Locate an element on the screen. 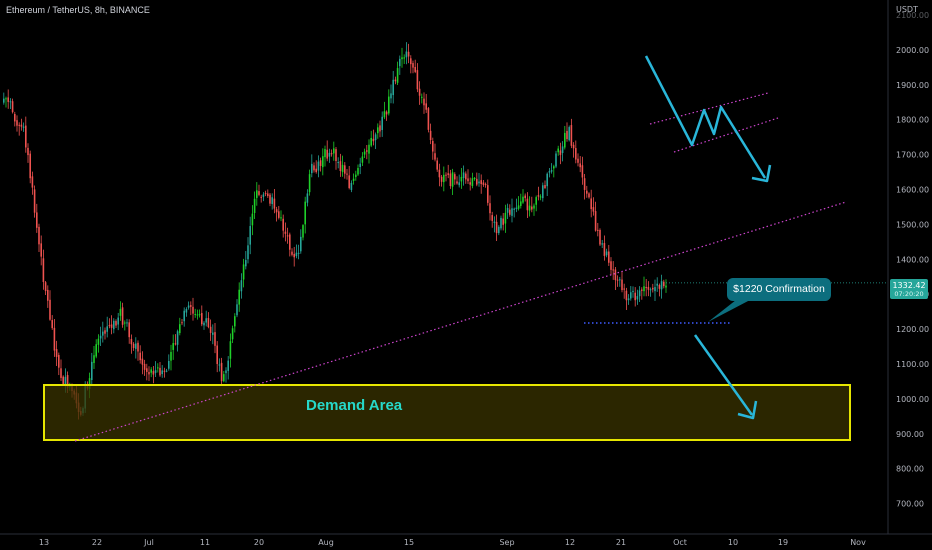 The image size is (932, 550). bar-countdown: 07:20:20 is located at coordinates (909, 294).